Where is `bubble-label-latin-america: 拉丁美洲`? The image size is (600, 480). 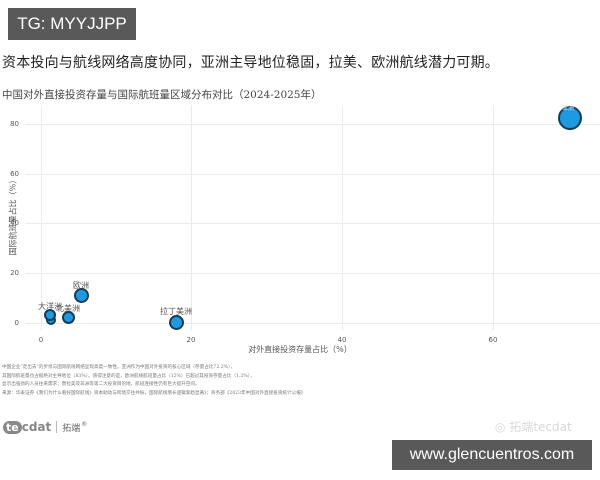 bubble-label-latin-america: 拉丁美洲 is located at coordinates (176, 311).